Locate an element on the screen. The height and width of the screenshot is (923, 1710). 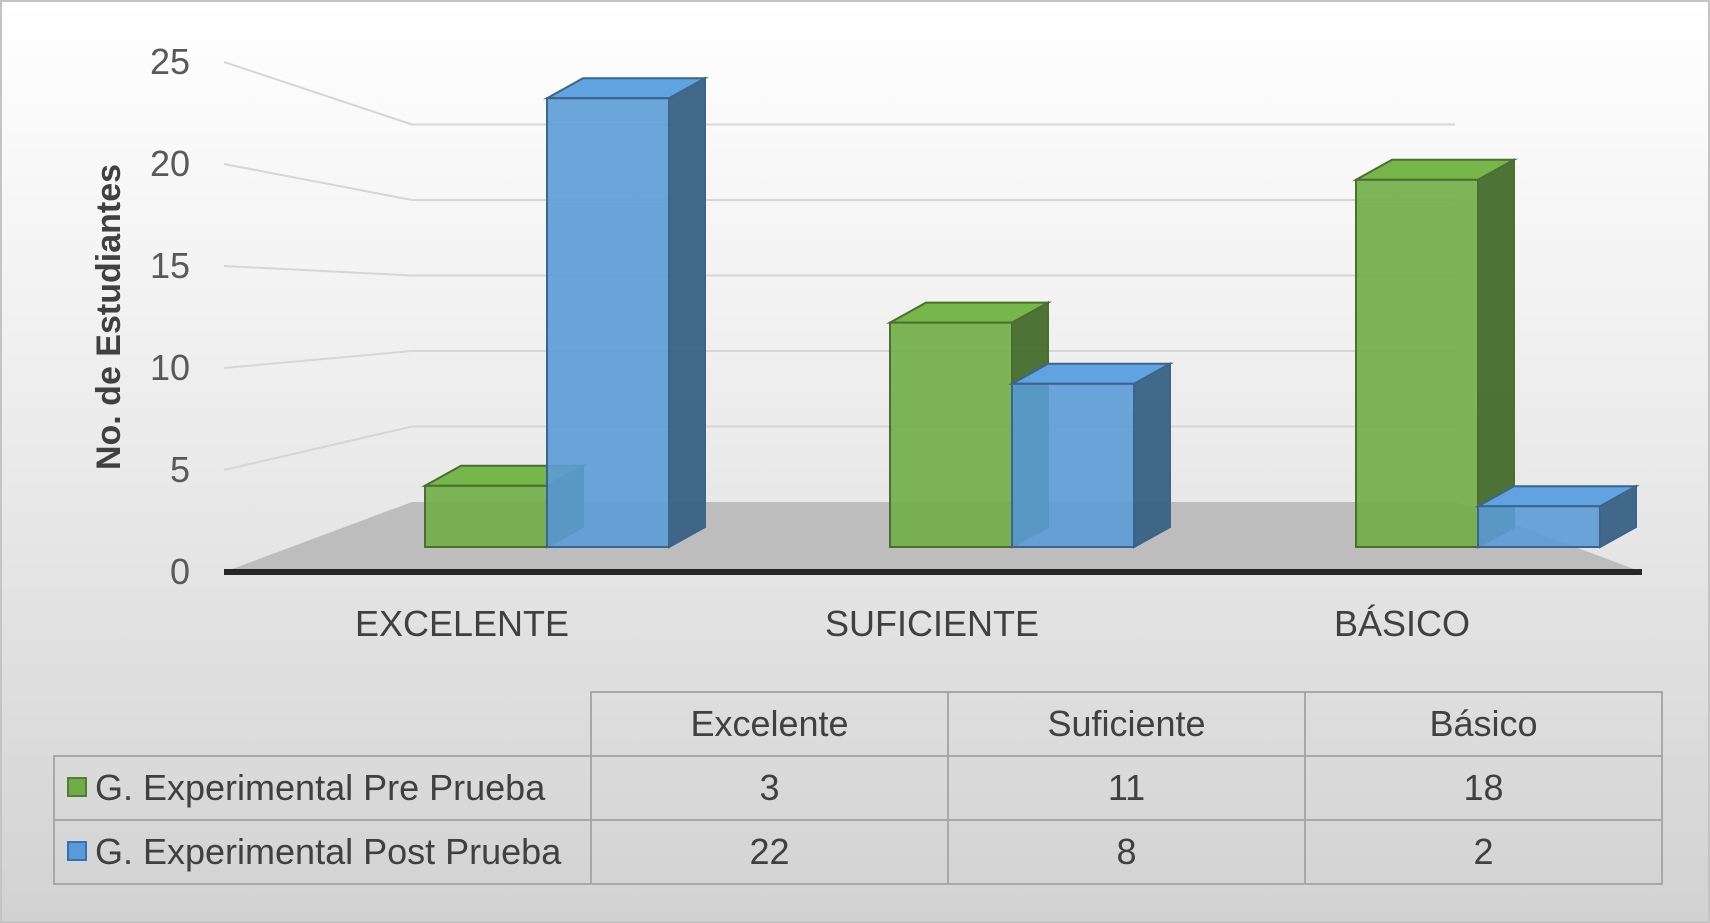
legend-label-pre: G. Experimental Pre Prueba is located at coordinates (320, 787).